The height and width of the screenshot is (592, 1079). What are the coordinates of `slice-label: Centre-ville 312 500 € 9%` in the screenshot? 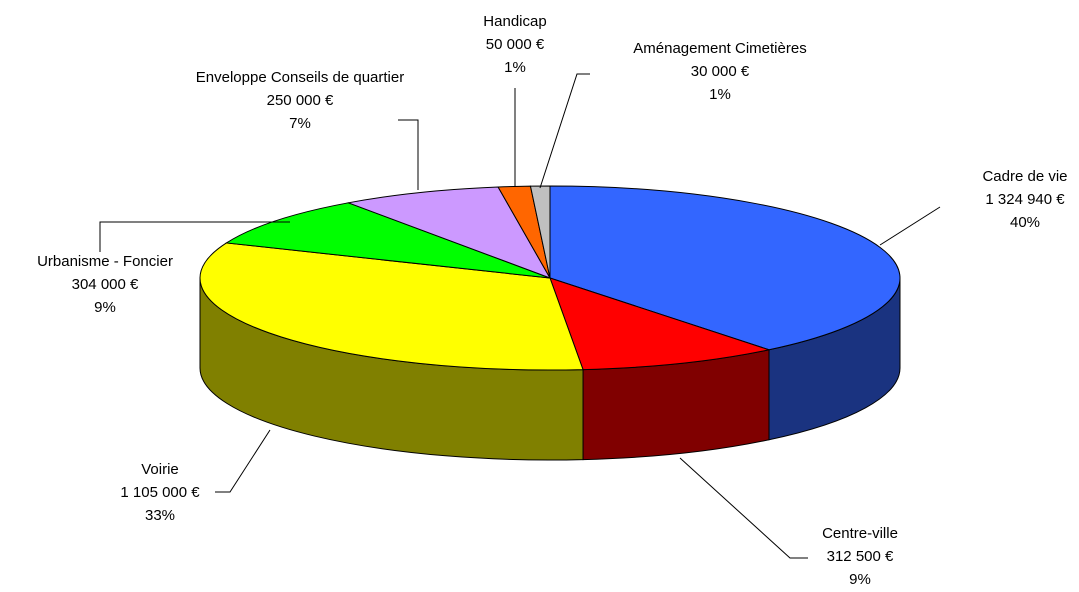 It's located at (860, 556).